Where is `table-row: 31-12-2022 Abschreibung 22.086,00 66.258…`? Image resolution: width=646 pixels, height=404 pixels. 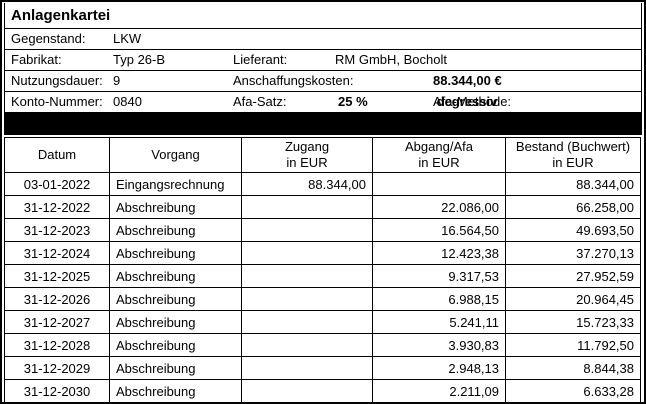
table-row: 31-12-2022 Abschreibung 22.086,00 66.258… is located at coordinates (322, 207).